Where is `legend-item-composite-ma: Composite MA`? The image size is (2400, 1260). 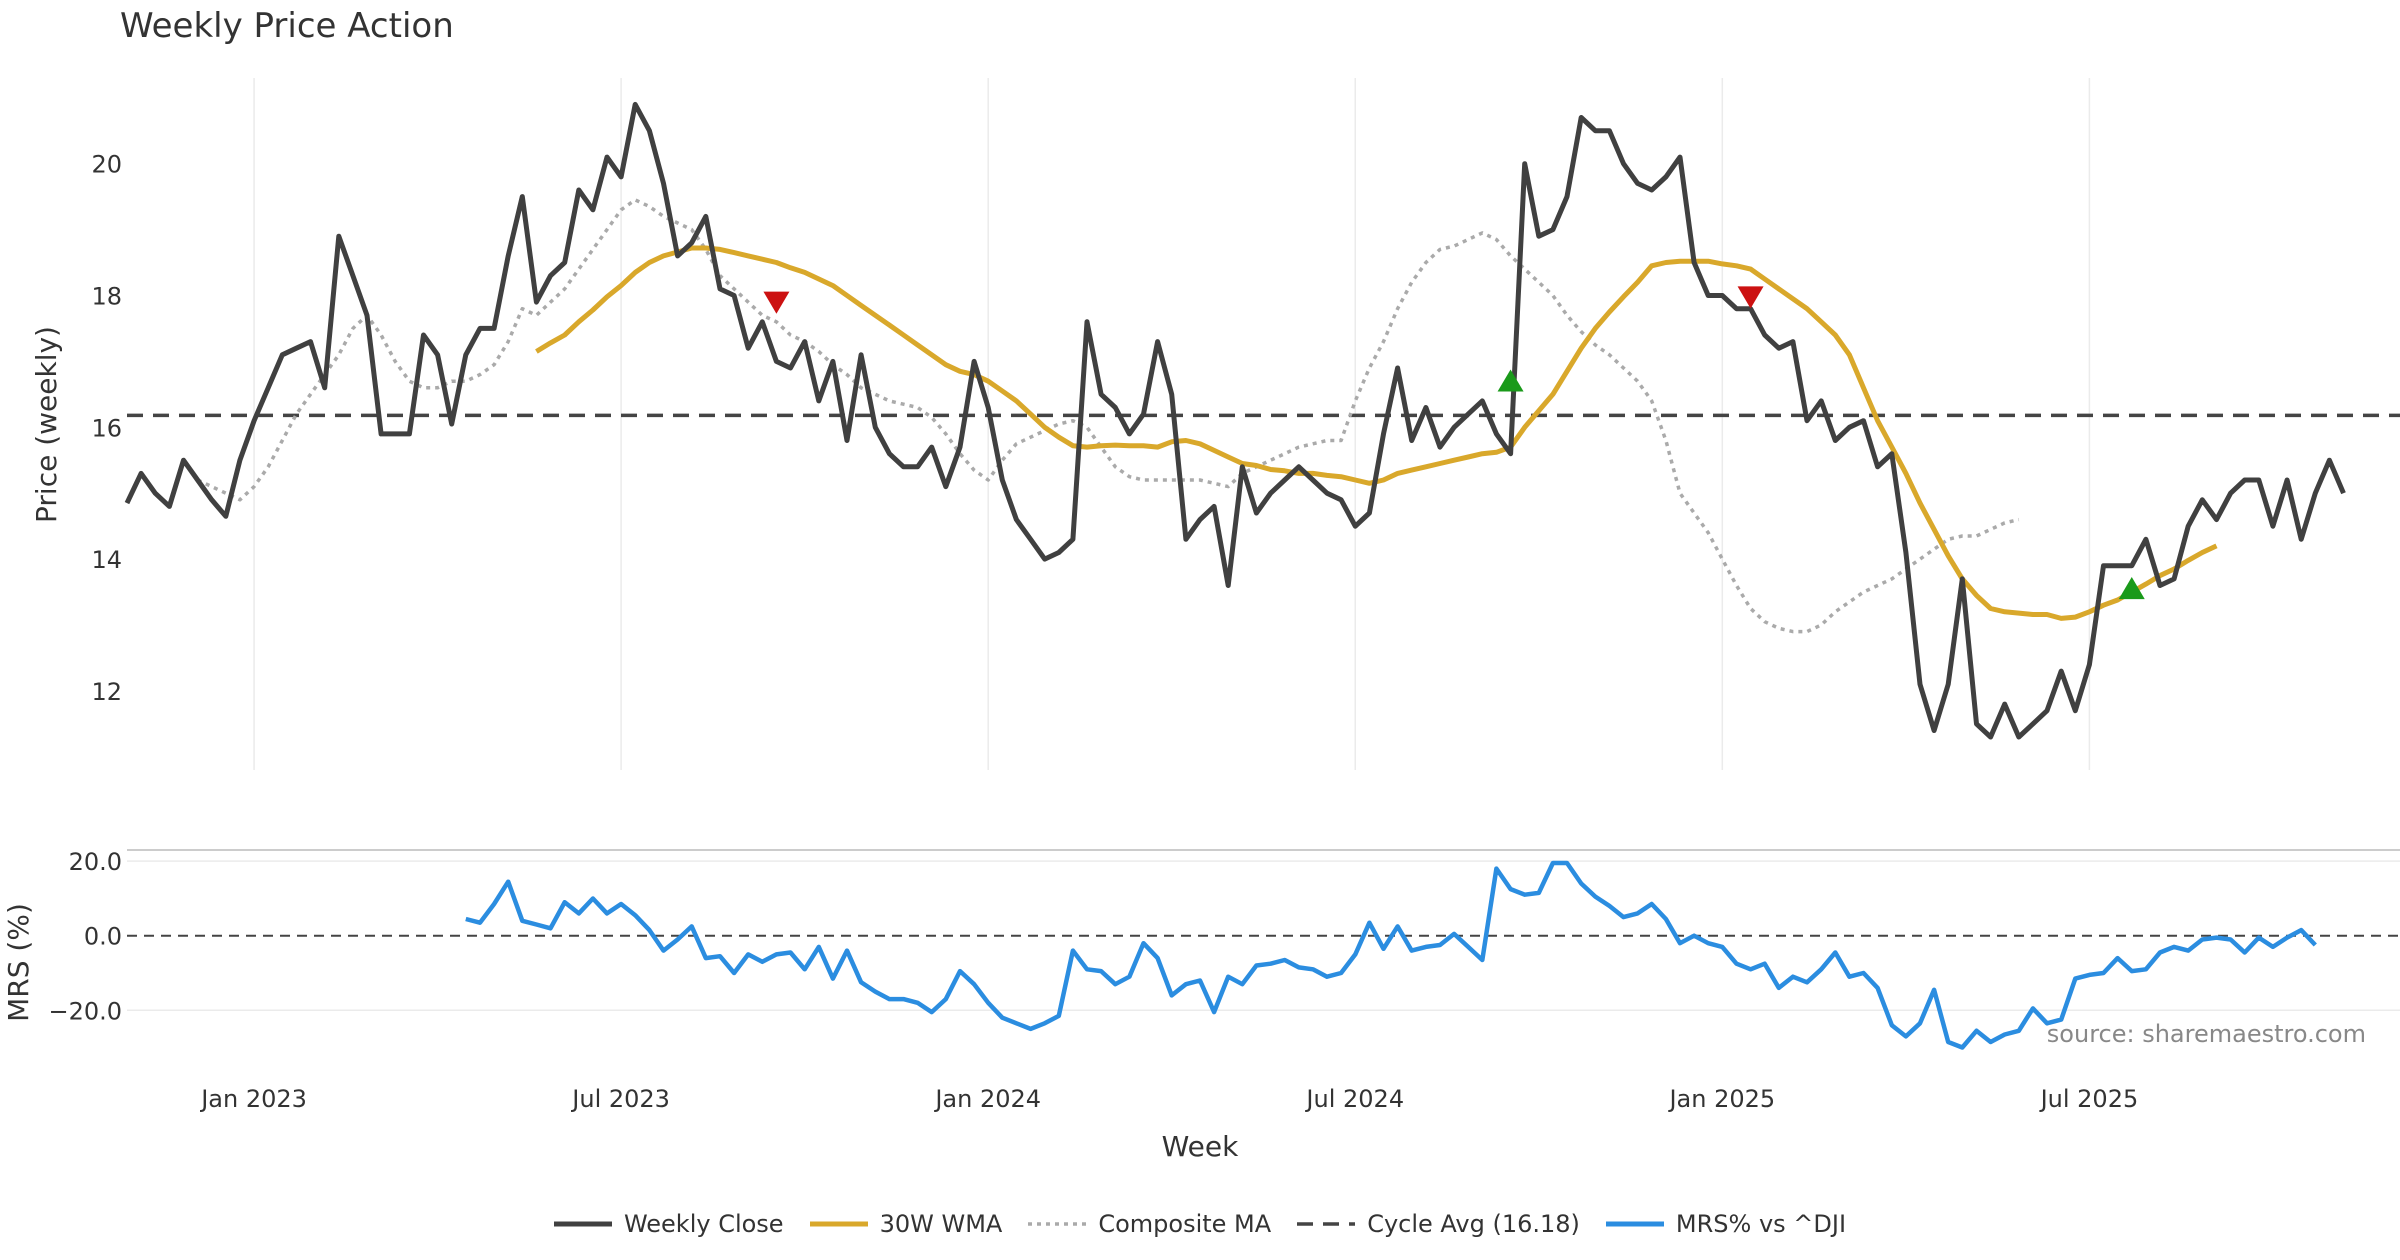 legend-item-composite-ma: Composite MA is located at coordinates (1149, 1224).